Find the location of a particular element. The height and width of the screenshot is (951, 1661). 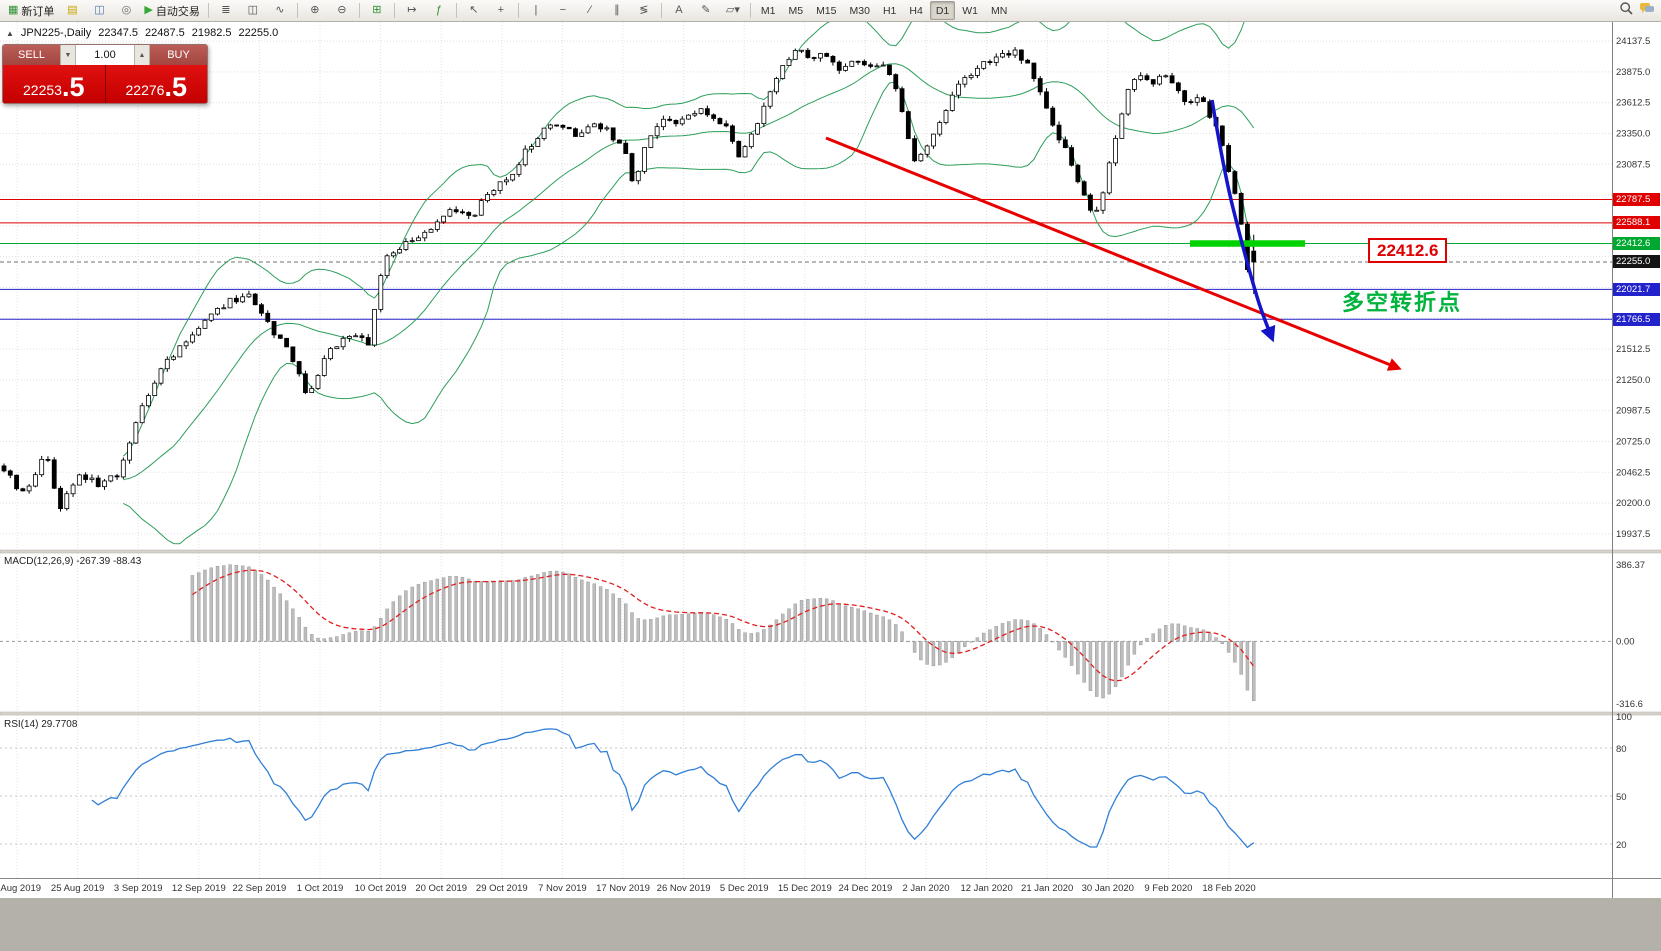

ohlc-high: 22487.5 is located at coordinates (165, 33).